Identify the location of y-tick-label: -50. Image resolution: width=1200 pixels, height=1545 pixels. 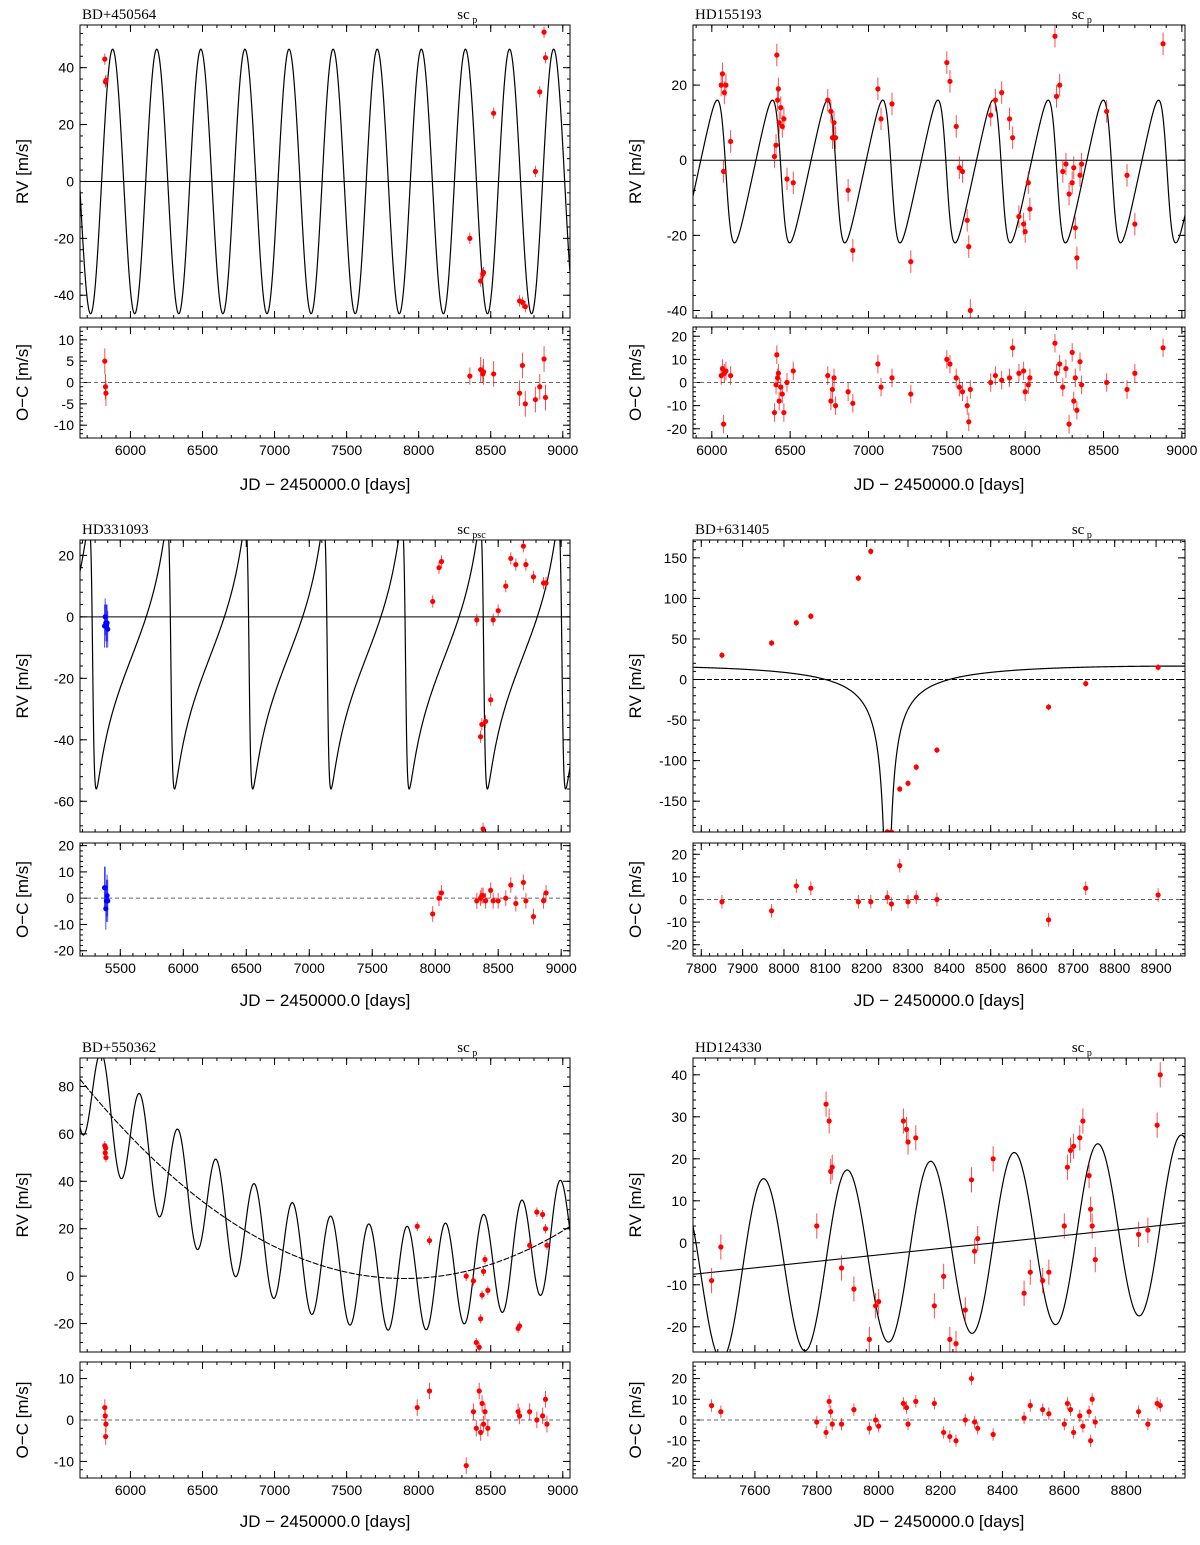
(677, 720).